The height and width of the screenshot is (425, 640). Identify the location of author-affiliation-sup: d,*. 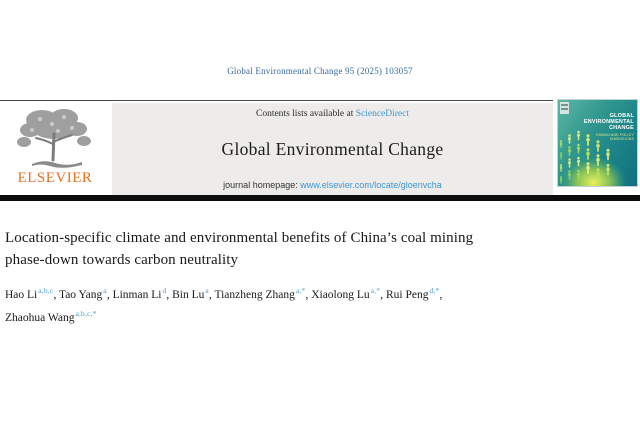
(434, 291).